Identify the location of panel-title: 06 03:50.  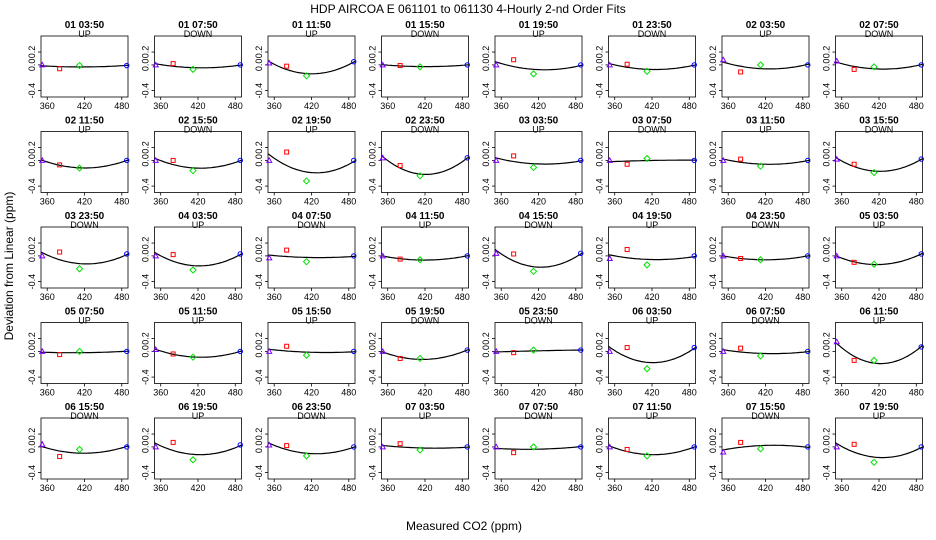
(652, 312).